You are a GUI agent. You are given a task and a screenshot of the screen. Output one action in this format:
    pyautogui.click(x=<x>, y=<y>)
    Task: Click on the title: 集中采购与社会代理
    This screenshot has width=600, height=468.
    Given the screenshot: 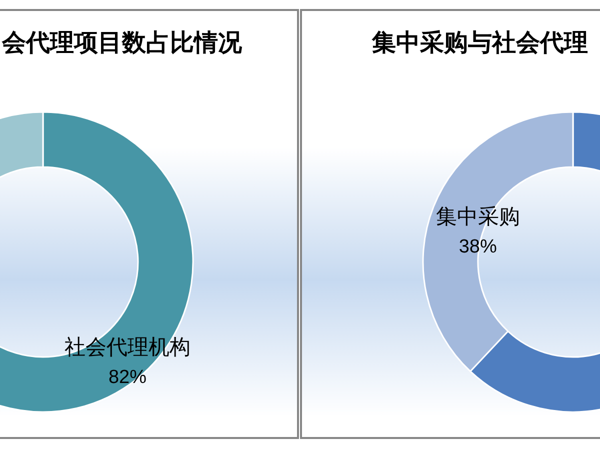 What is the action you would take?
    pyautogui.click(x=480, y=43)
    